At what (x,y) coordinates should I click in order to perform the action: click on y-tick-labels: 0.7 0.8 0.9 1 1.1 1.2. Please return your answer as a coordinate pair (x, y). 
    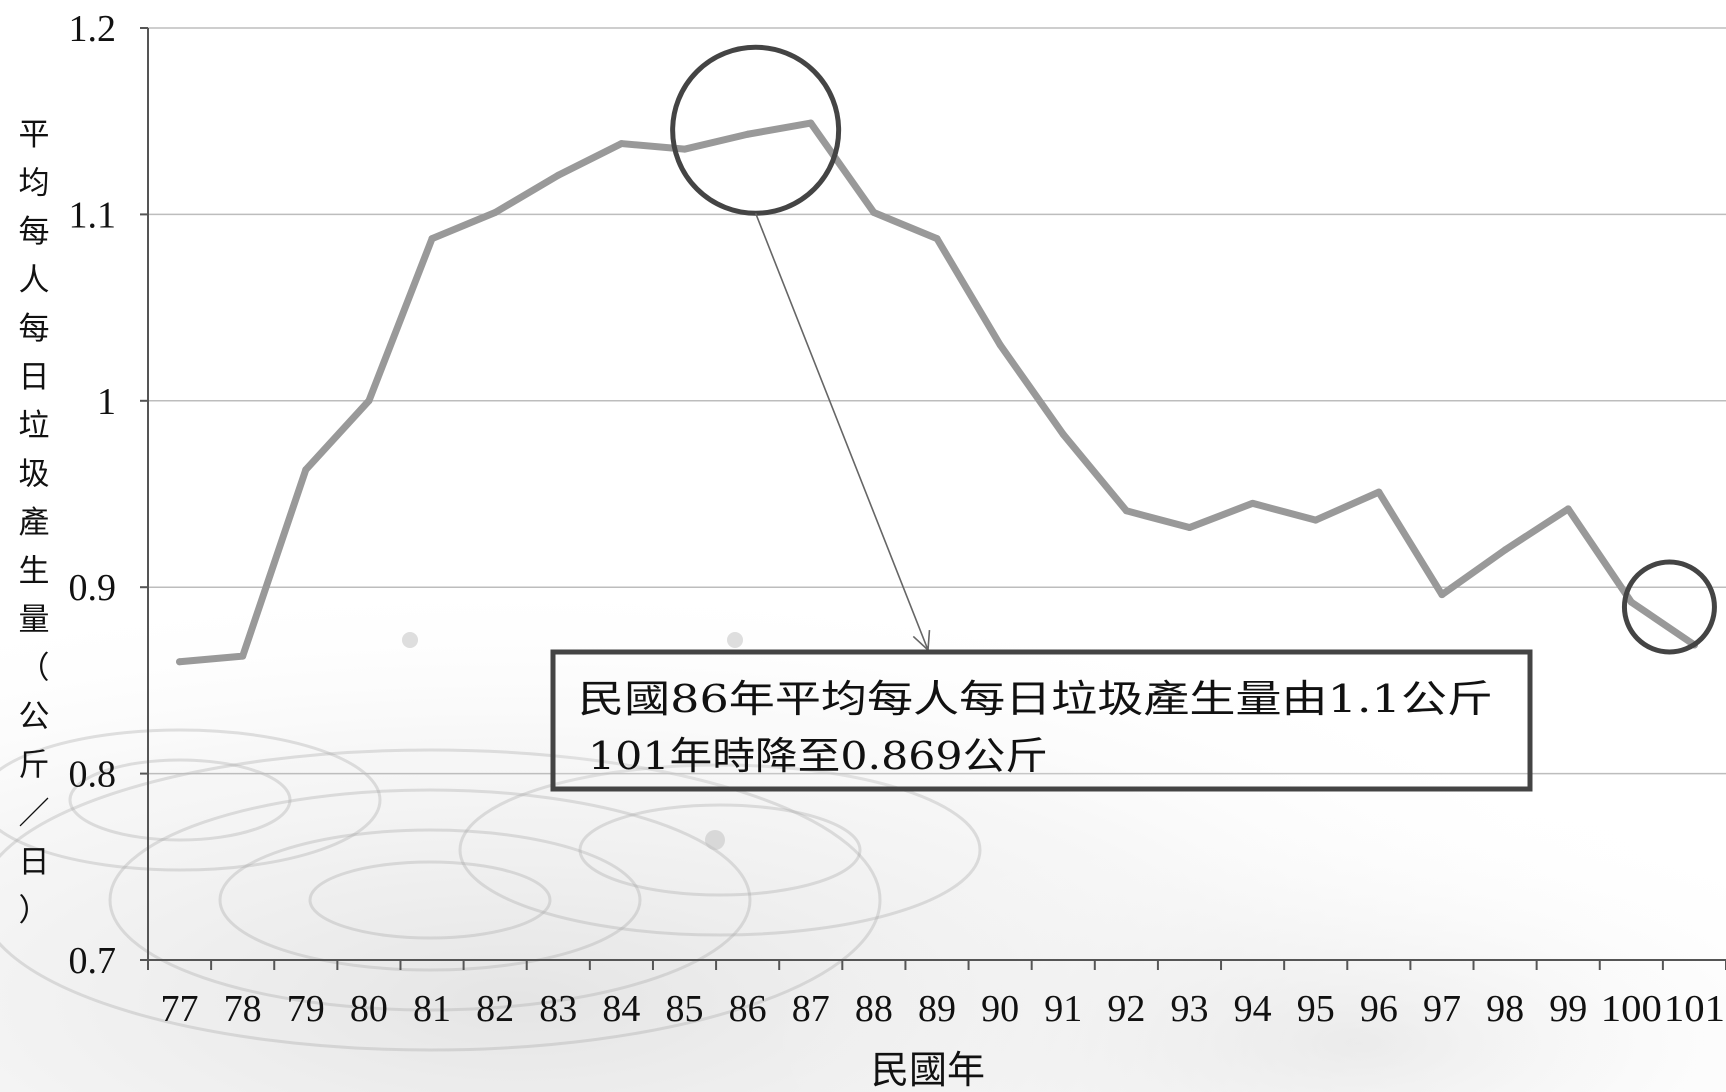
    Looking at the image, I should click on (93, 495).